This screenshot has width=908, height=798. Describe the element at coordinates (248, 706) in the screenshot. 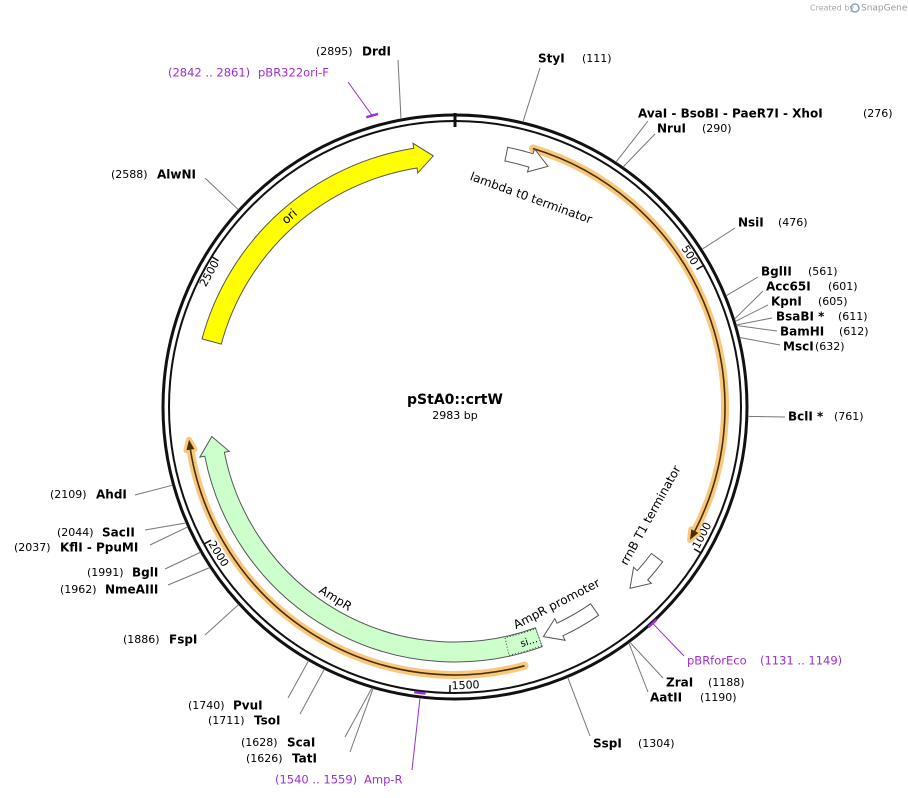

I see `site-name: PvuI` at that location.